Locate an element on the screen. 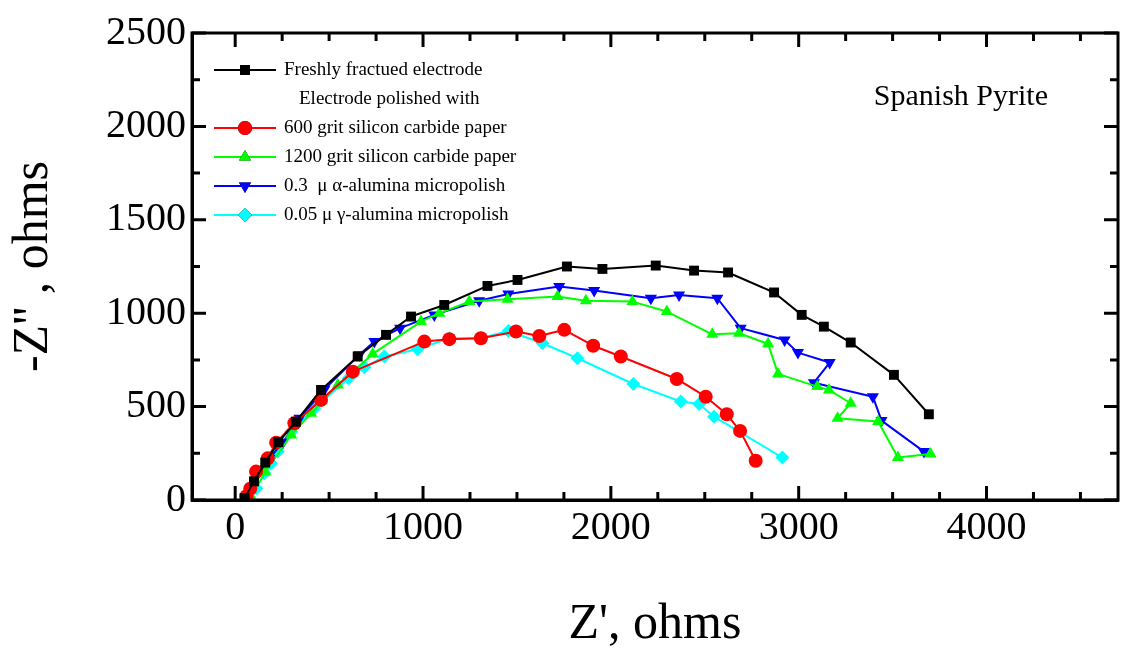  legend-label: 600 grit silicon carbide paper is located at coordinates (396, 126).